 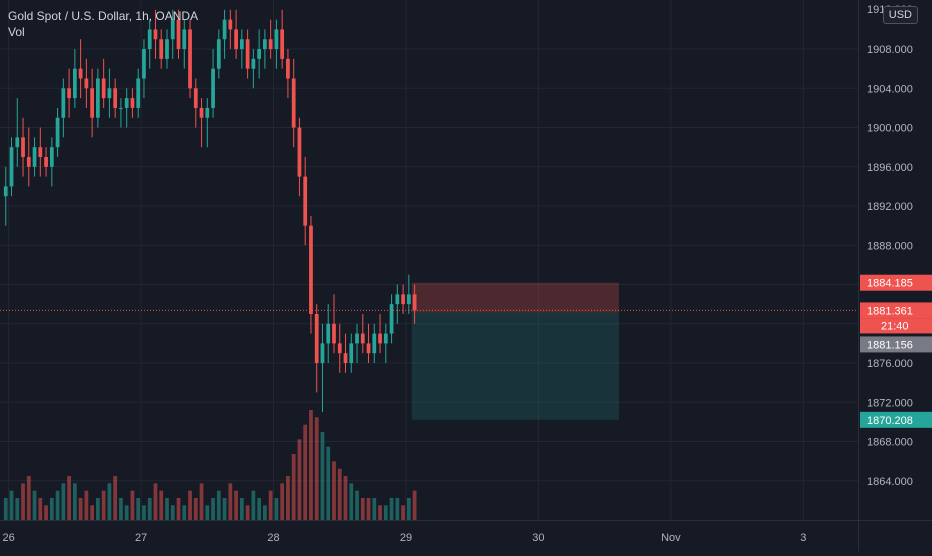 What do you see at coordinates (141, 538) in the screenshot?
I see `time-tick-label: 27` at bounding box center [141, 538].